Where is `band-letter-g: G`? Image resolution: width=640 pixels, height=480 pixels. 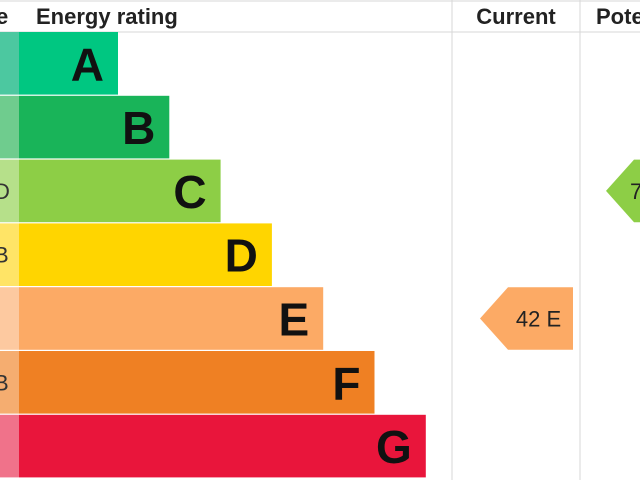
band-letter-g: G is located at coordinates (394, 447).